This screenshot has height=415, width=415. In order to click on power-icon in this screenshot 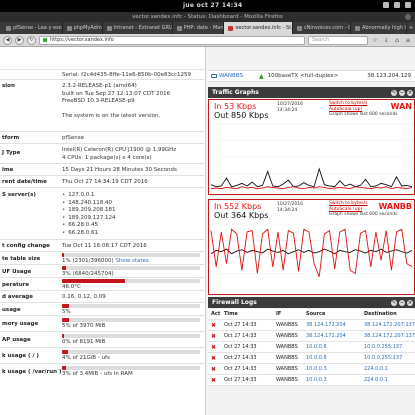, I will do `click(408, 5)`.